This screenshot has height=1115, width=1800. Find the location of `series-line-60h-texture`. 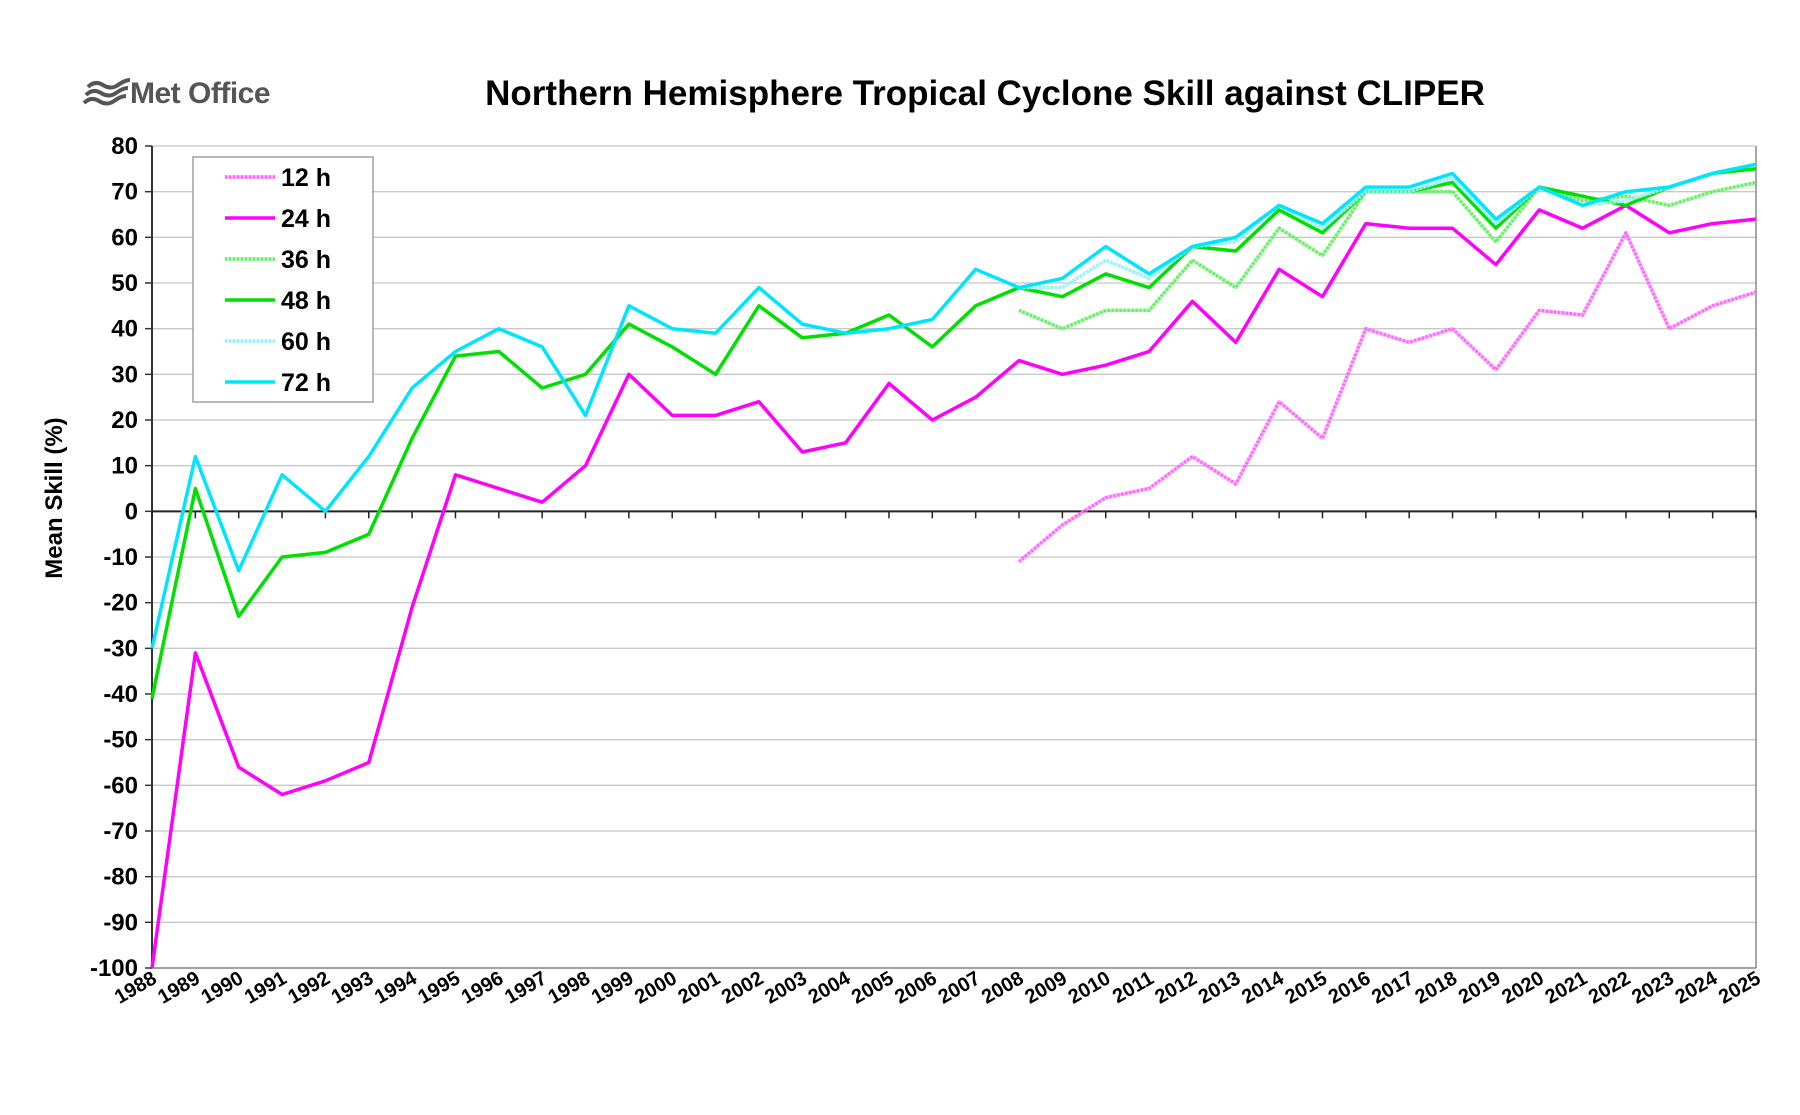

series-line-60h-texture is located at coordinates (1388, 226).